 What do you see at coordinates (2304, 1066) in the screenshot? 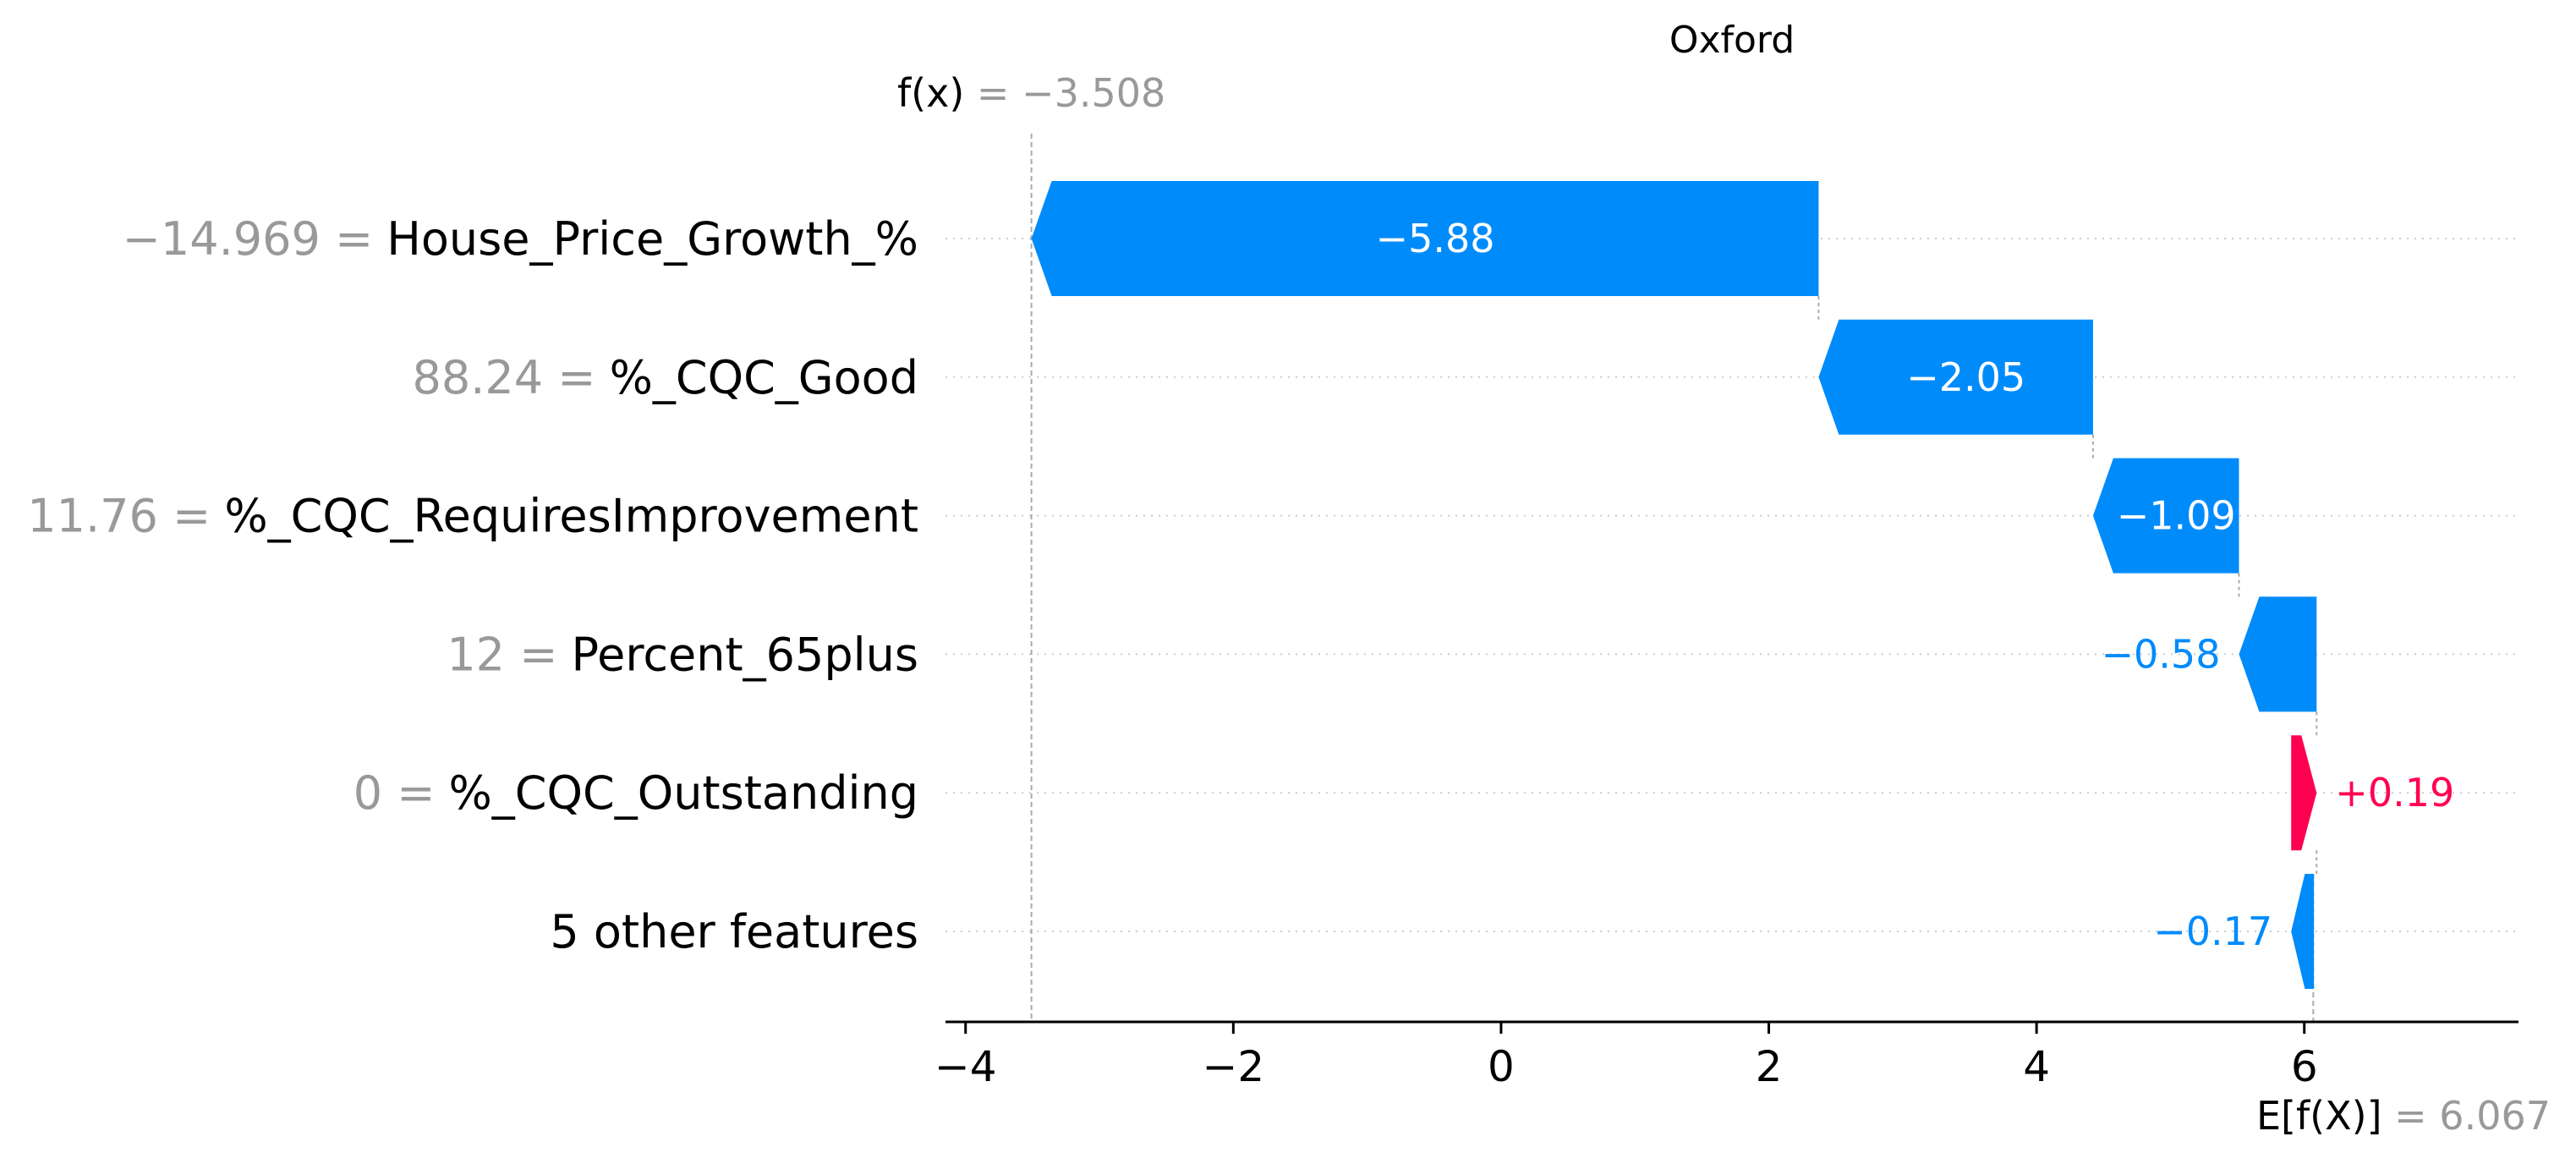
I see `x-tick-label: 6` at bounding box center [2304, 1066].